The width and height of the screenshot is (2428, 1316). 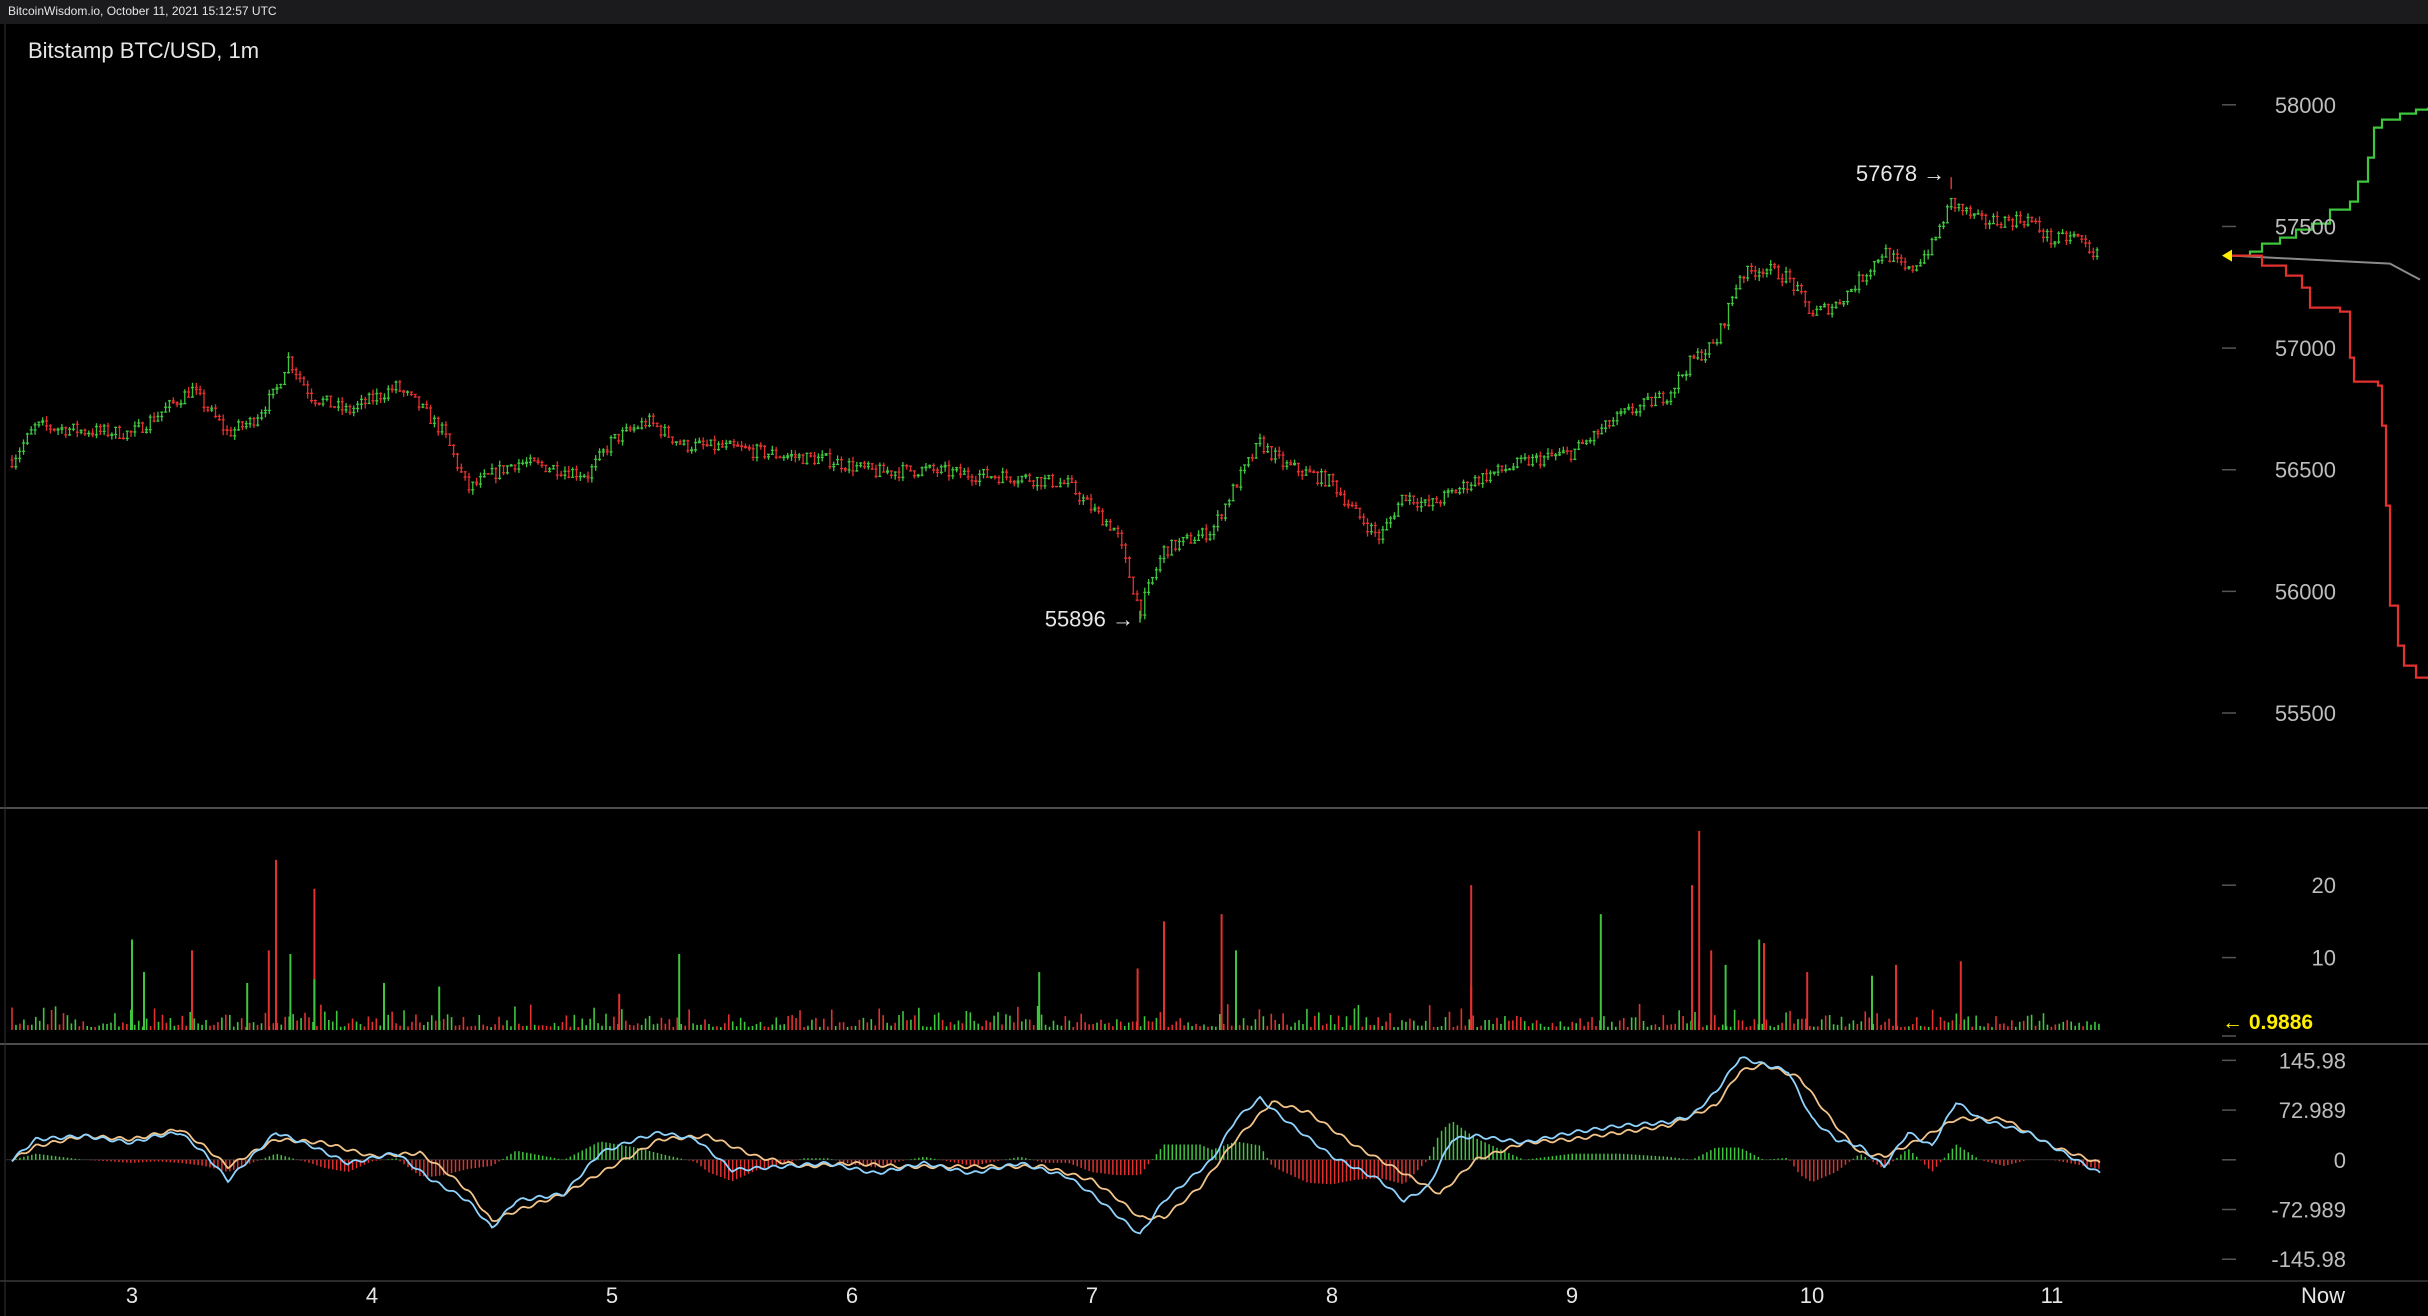 What do you see at coordinates (1900, 173) in the screenshot?
I see `price-extreme-label: 57678 →` at bounding box center [1900, 173].